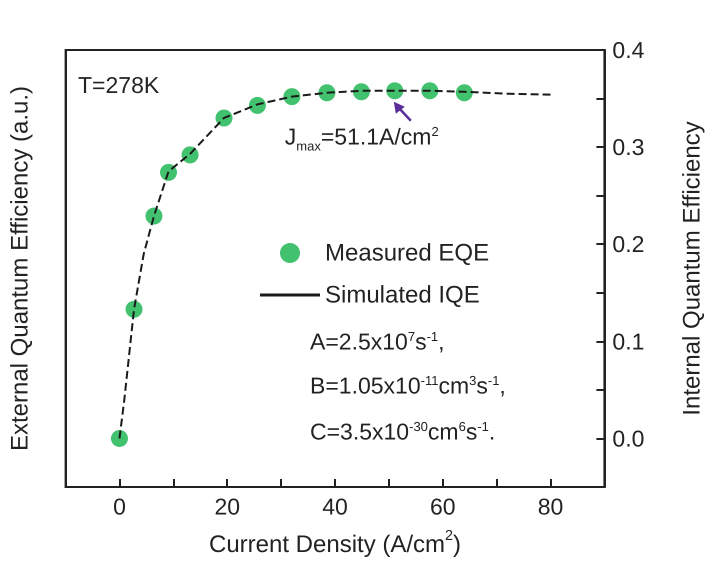 Image resolution: width=712 pixels, height=575 pixels. Describe the element at coordinates (377, 341) in the screenshot. I see `annotation: A=2.5x10$^{7}$s$^{-1}$,` at that location.